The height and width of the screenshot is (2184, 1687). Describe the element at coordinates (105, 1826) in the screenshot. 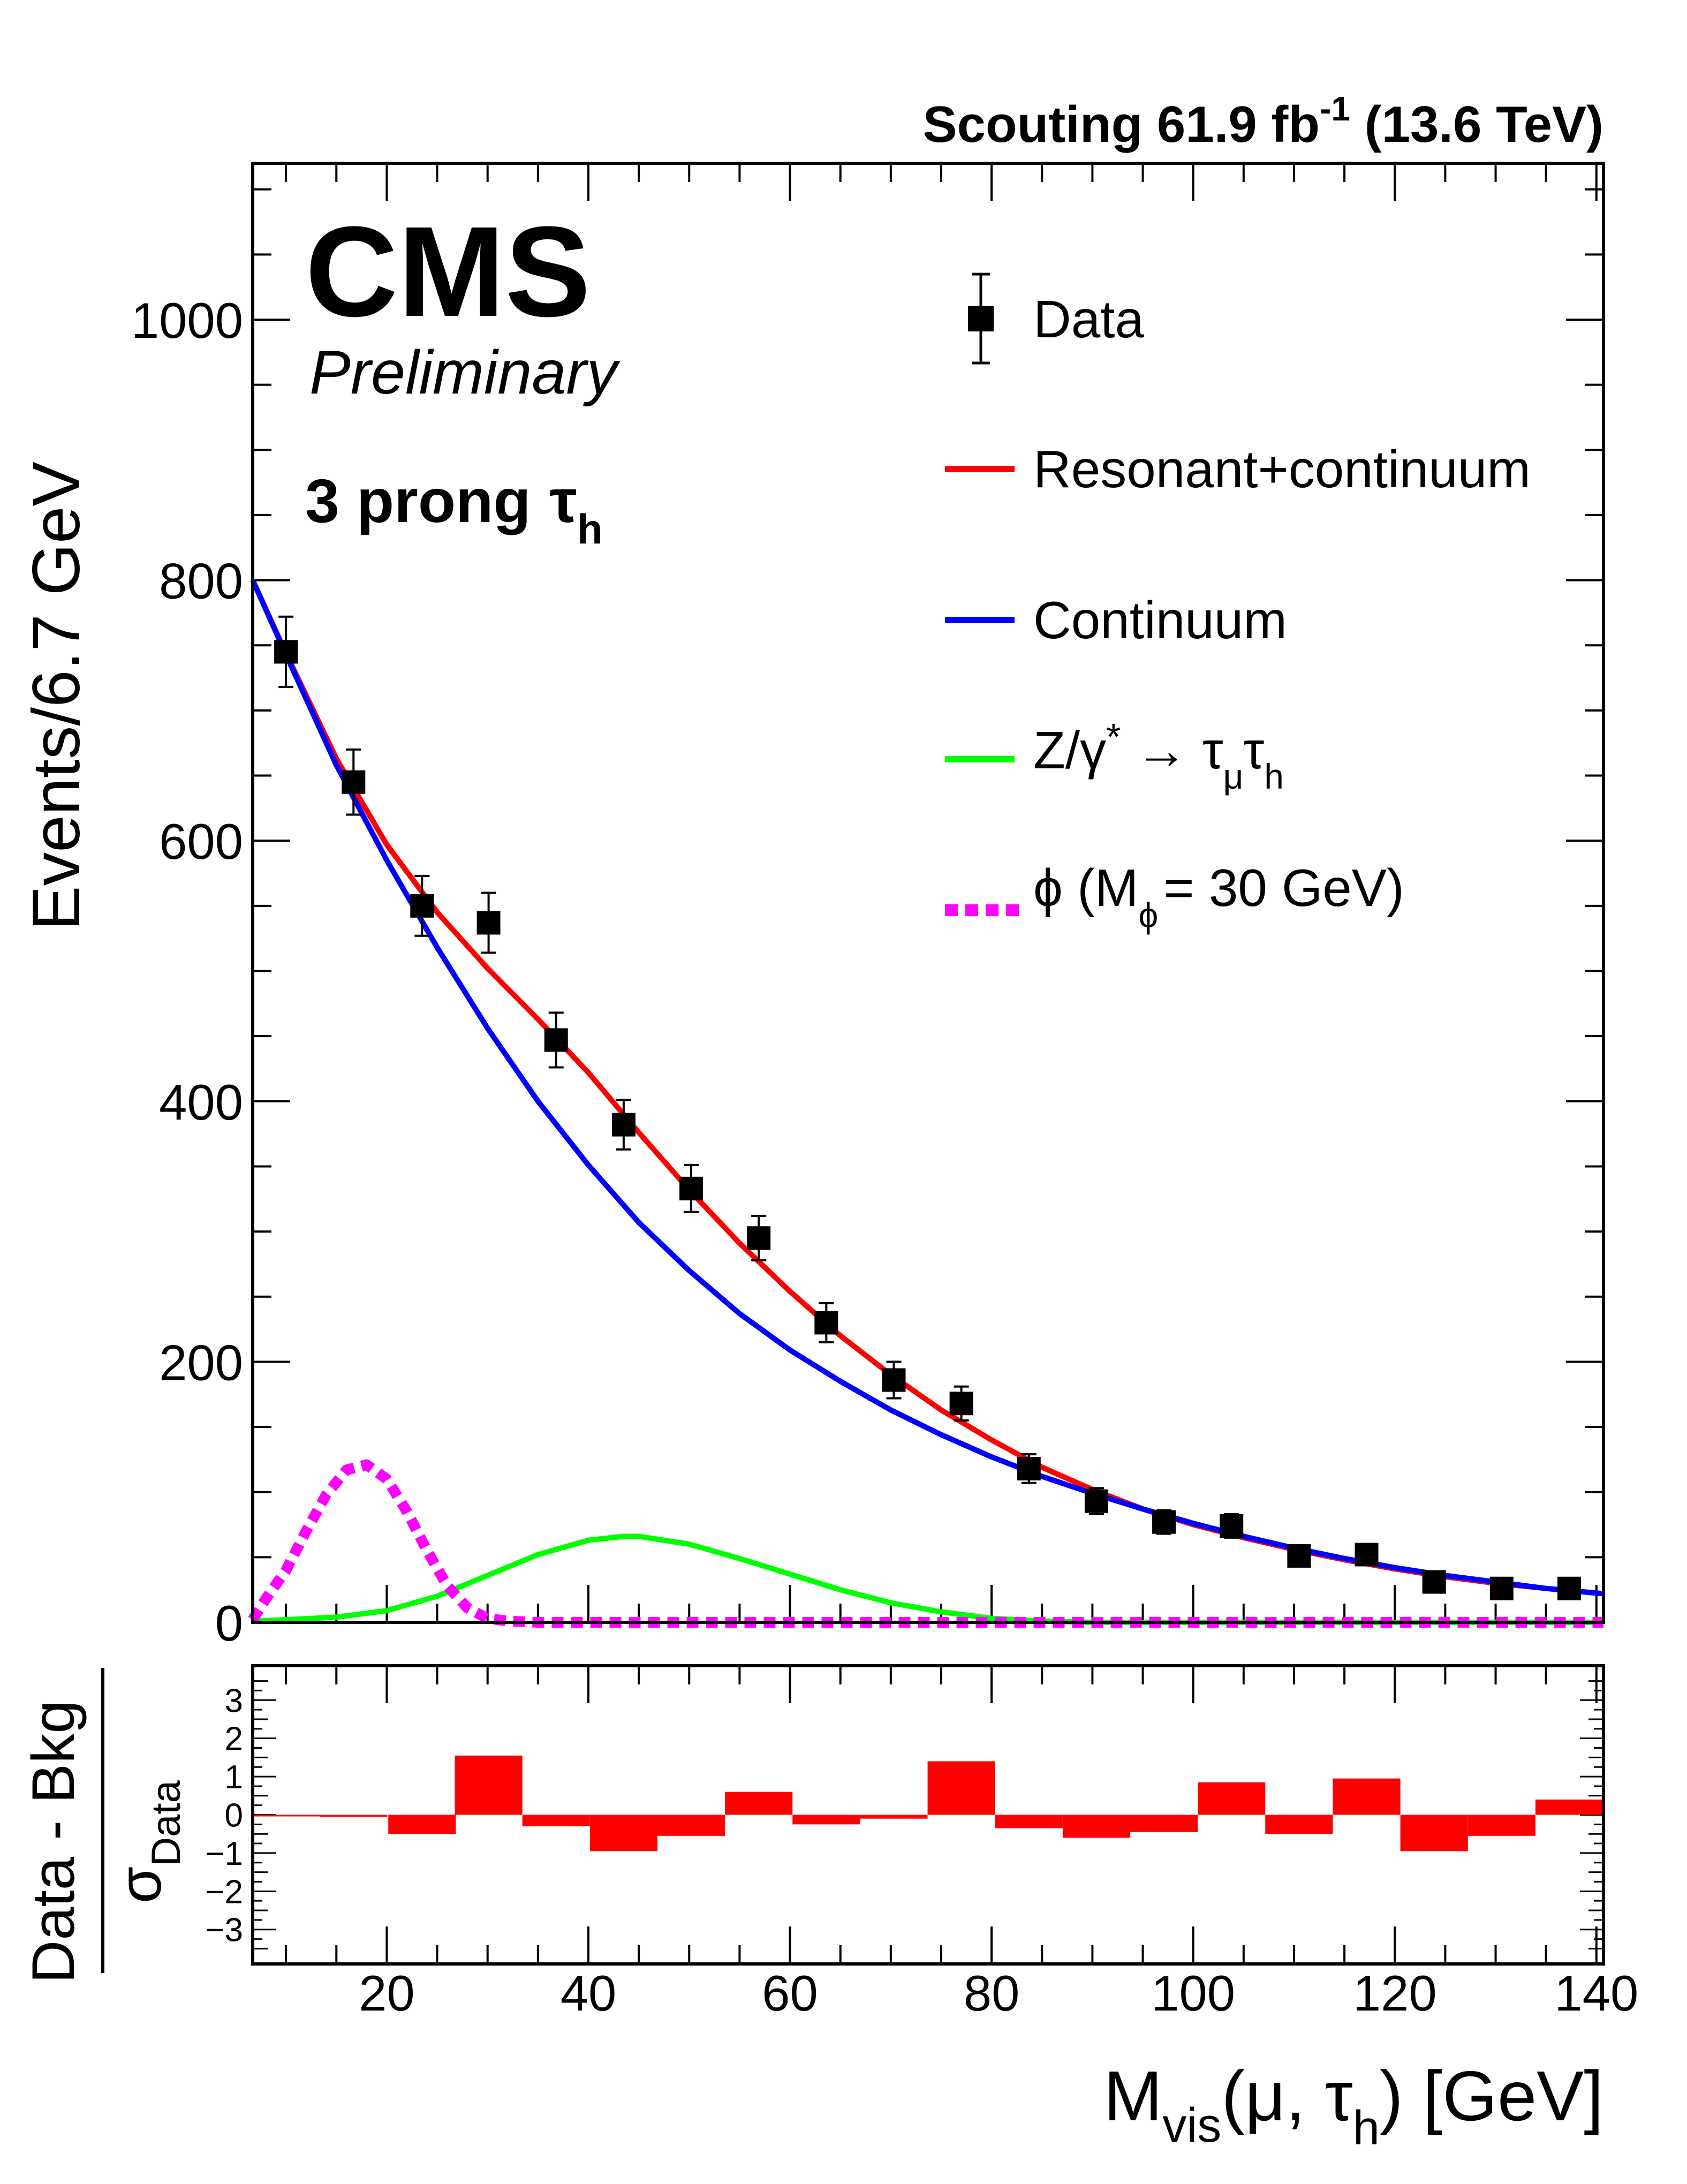

I see `ratio-y-axis-title: Data - Bkg σData` at that location.